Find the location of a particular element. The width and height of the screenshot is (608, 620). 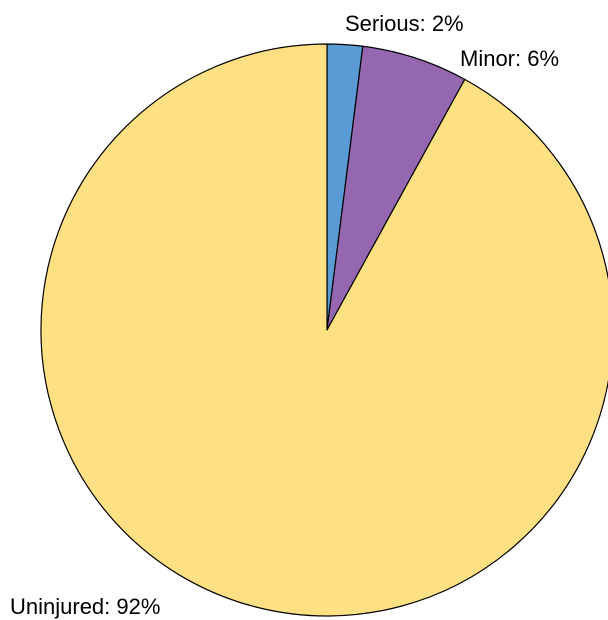

label-serious: Serious: 2% is located at coordinates (404, 23).